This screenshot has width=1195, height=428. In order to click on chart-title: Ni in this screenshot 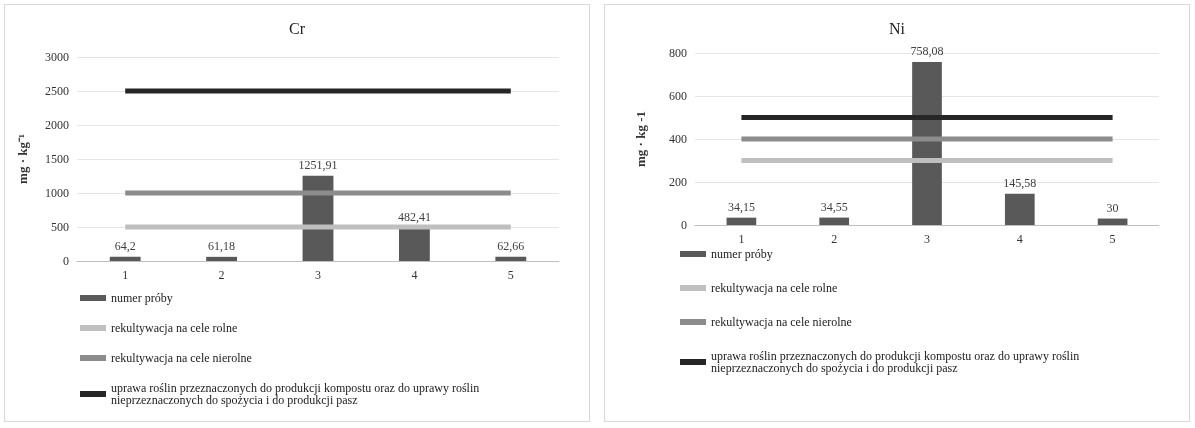, I will do `click(897, 28)`.